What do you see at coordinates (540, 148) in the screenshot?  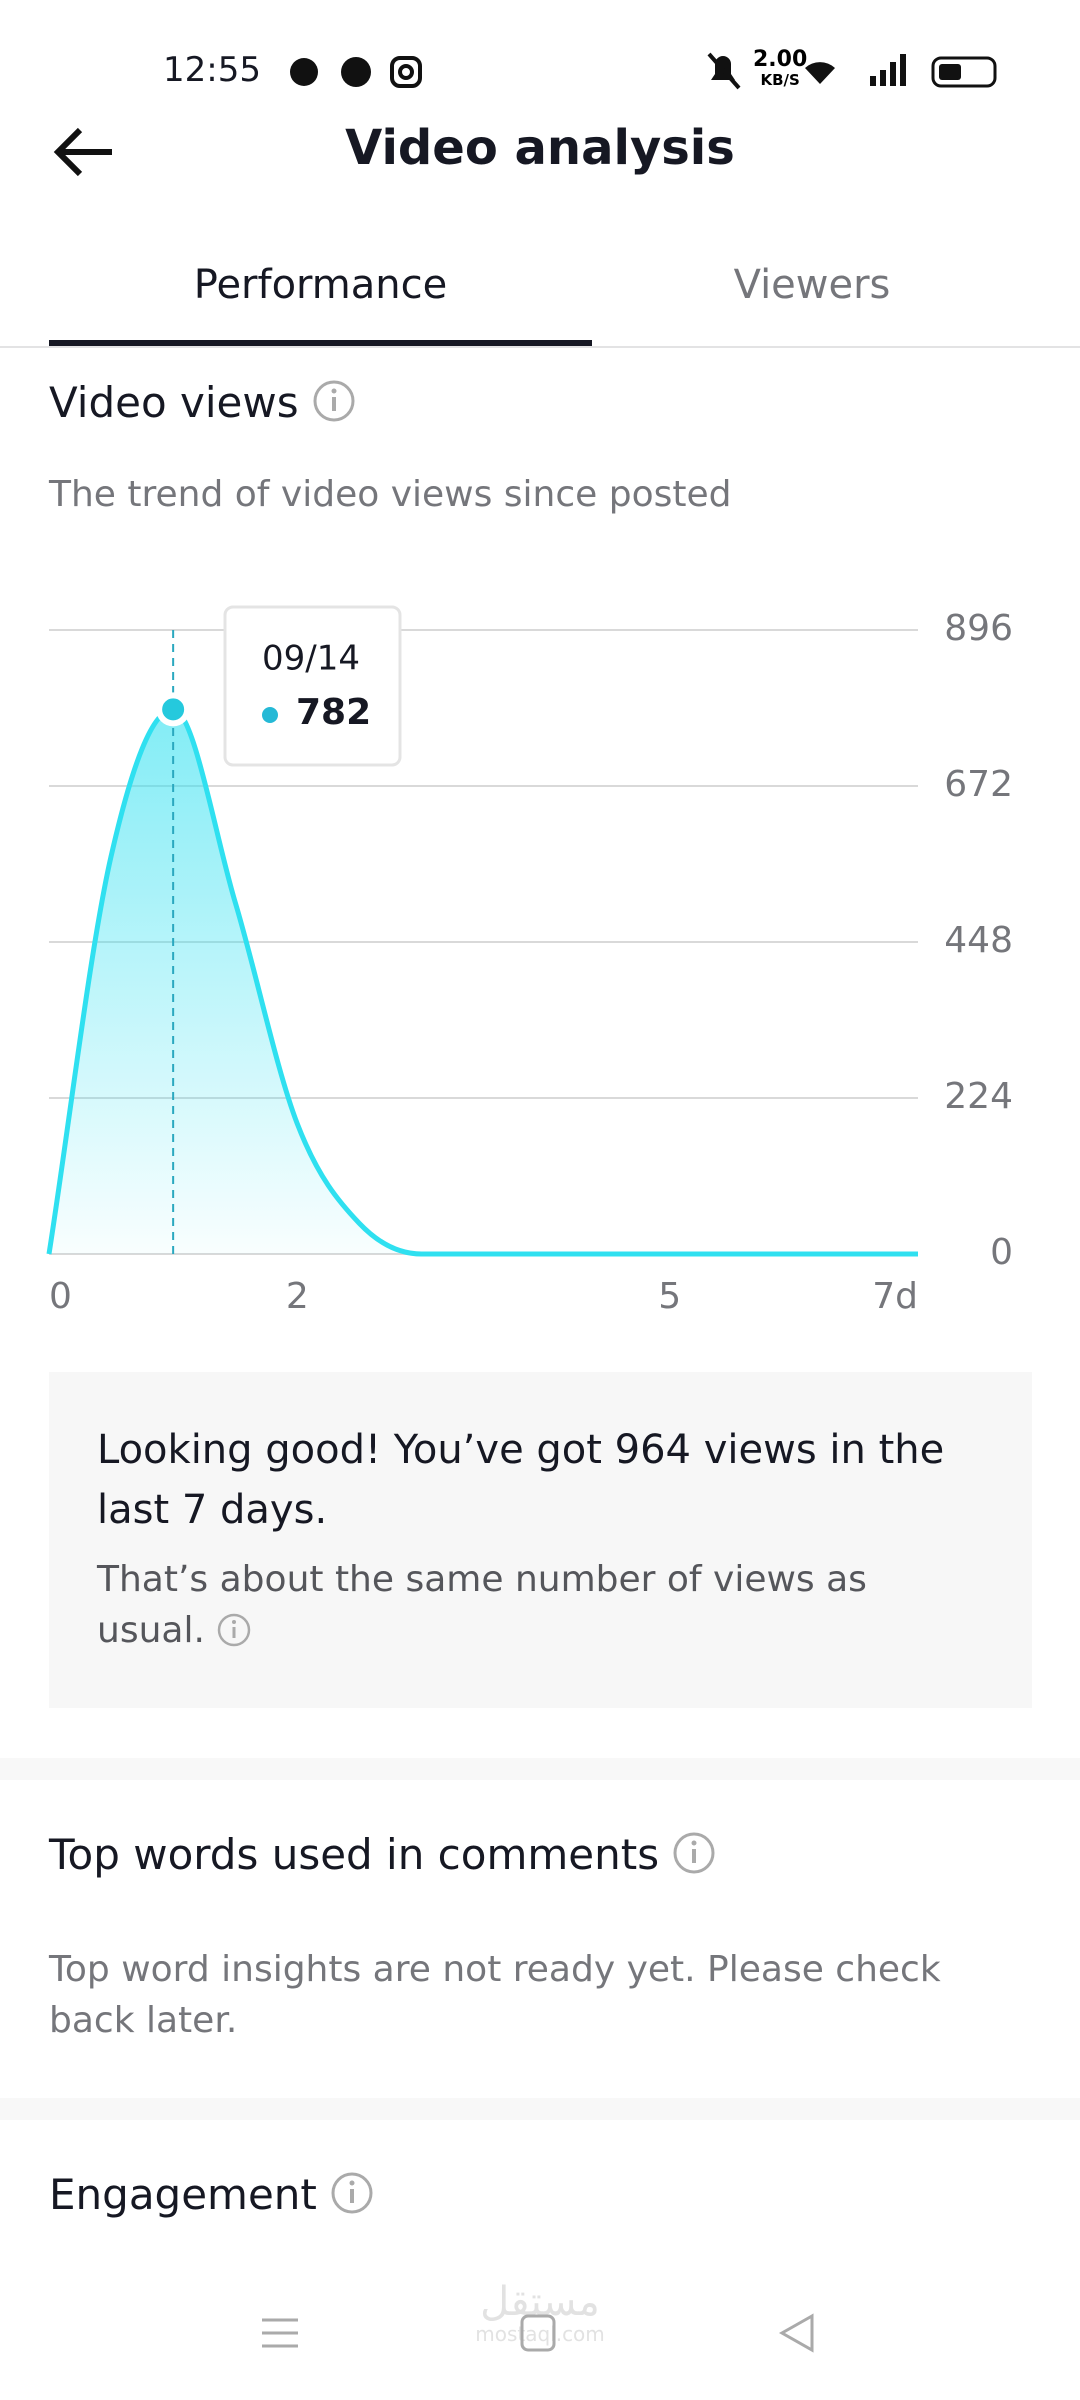 I see `page-title: Video analysis` at bounding box center [540, 148].